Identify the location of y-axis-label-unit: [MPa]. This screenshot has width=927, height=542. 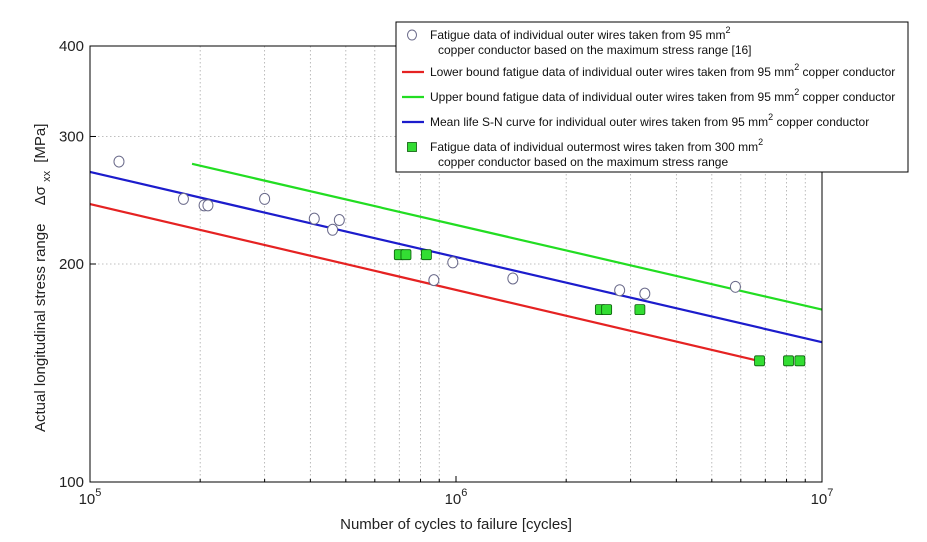
(40, 143).